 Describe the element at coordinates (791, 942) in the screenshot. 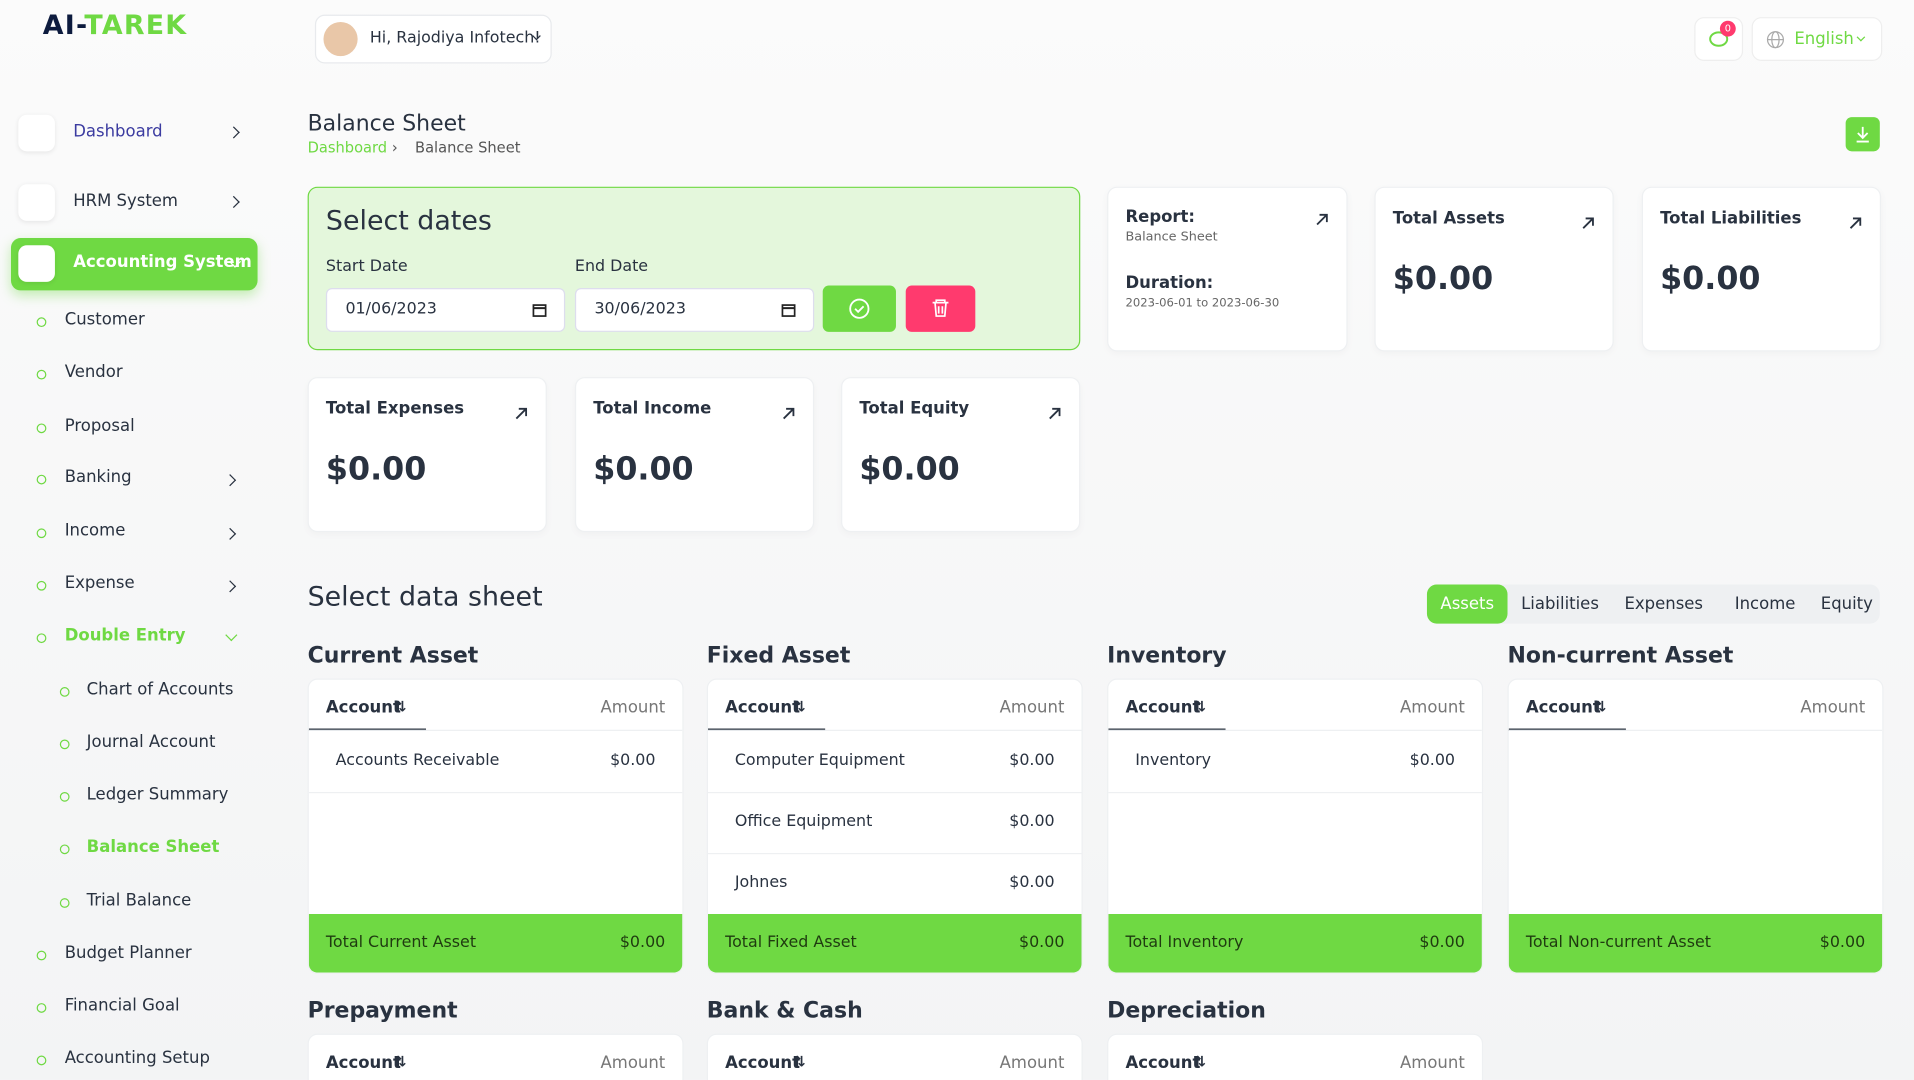

I see `total-label: Total Fixed Asset` at that location.